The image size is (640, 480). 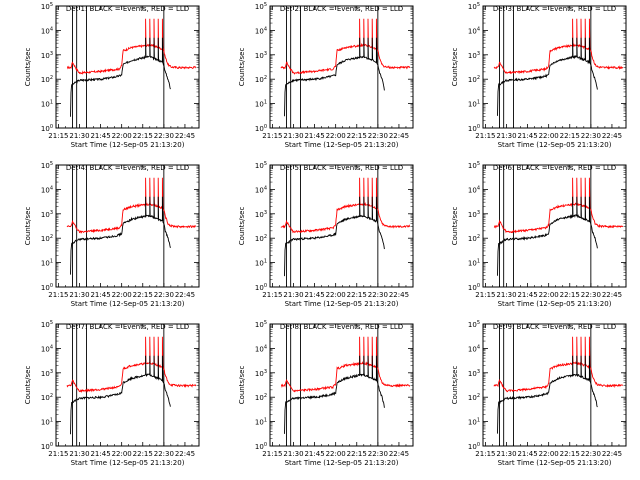 I want to click on chart-title: Det 9: BLACK = Events, RED = LLD, so click(x=554, y=327).